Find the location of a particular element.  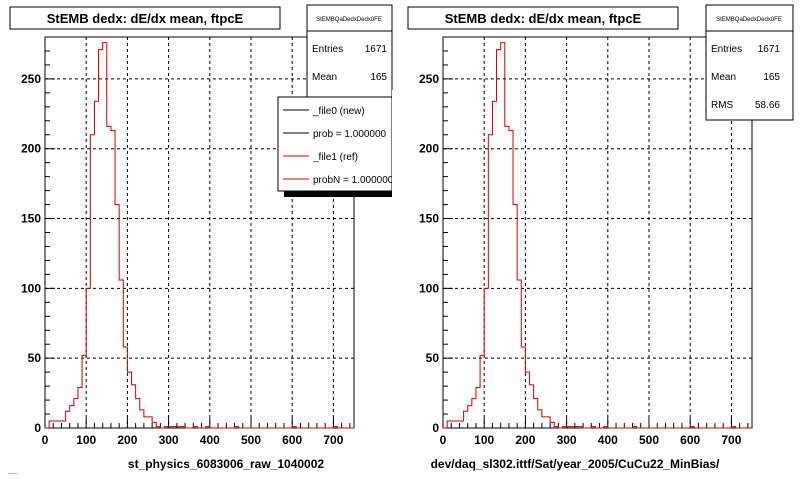

left-legend-label-3: probN = 1.000000 is located at coordinates (353, 180).